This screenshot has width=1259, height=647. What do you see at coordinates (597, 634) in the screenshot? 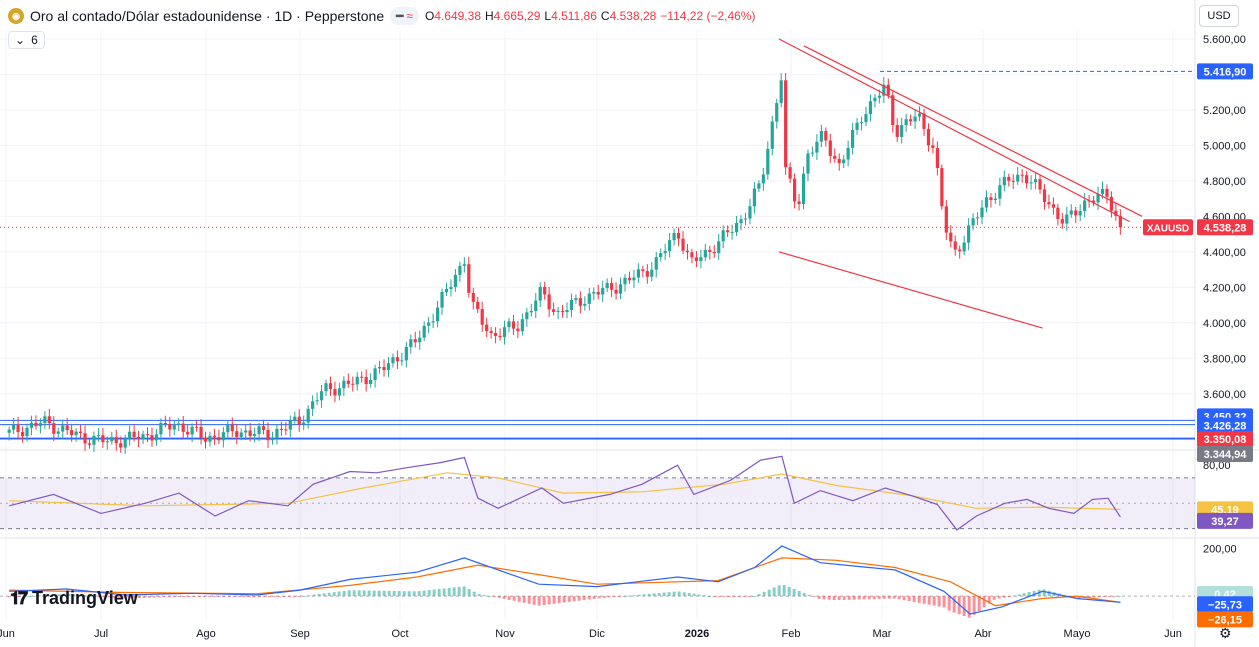
I see `x-tick-label: Dic` at bounding box center [597, 634].